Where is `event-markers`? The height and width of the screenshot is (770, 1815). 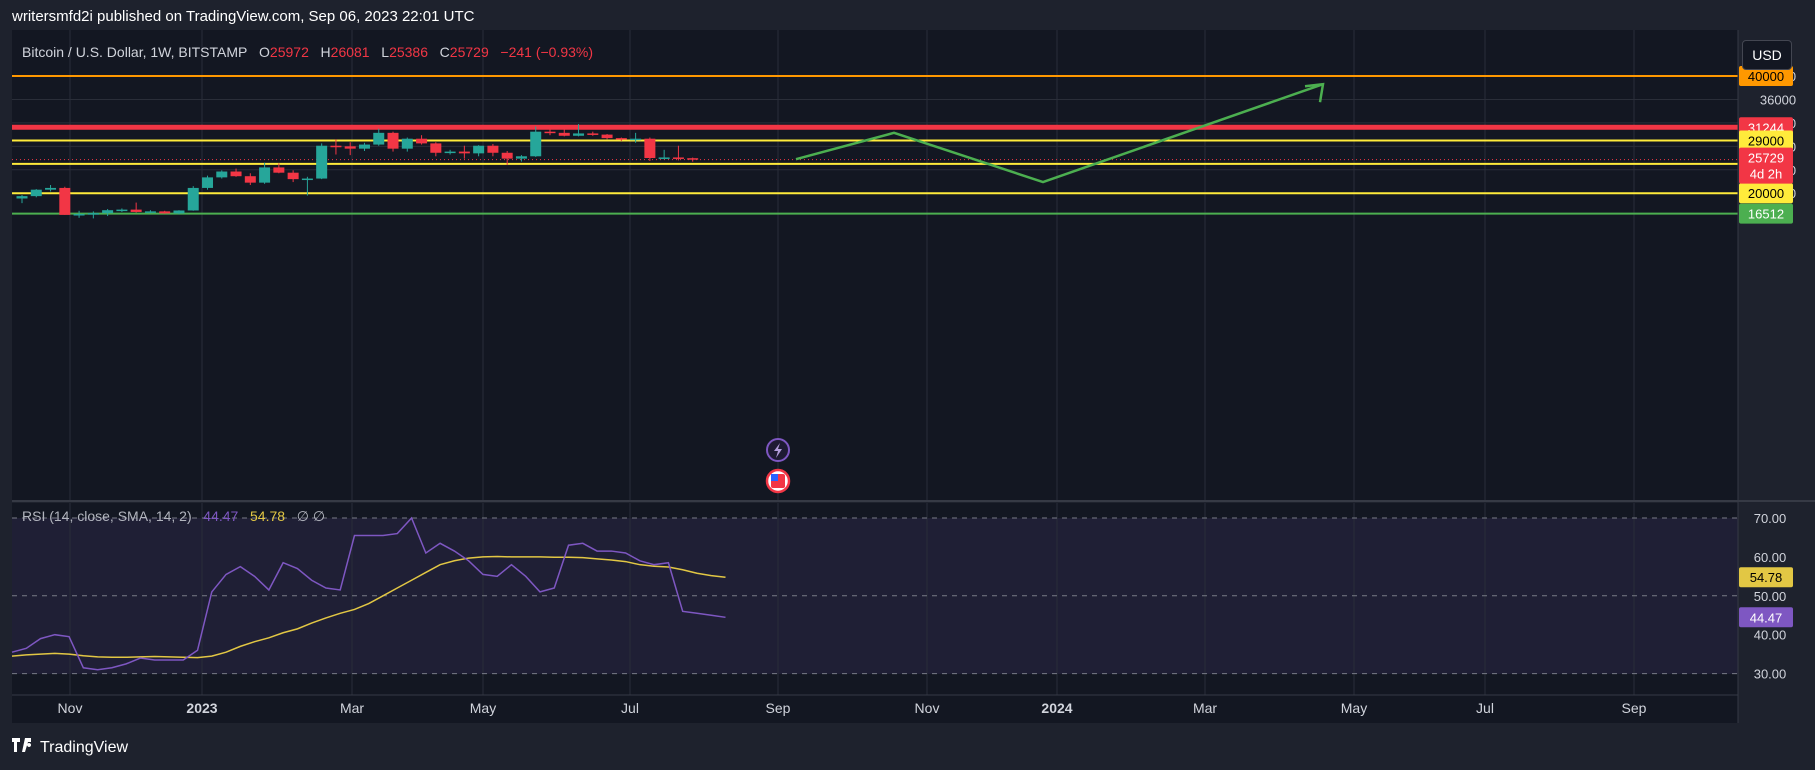
event-markers is located at coordinates (778, 466).